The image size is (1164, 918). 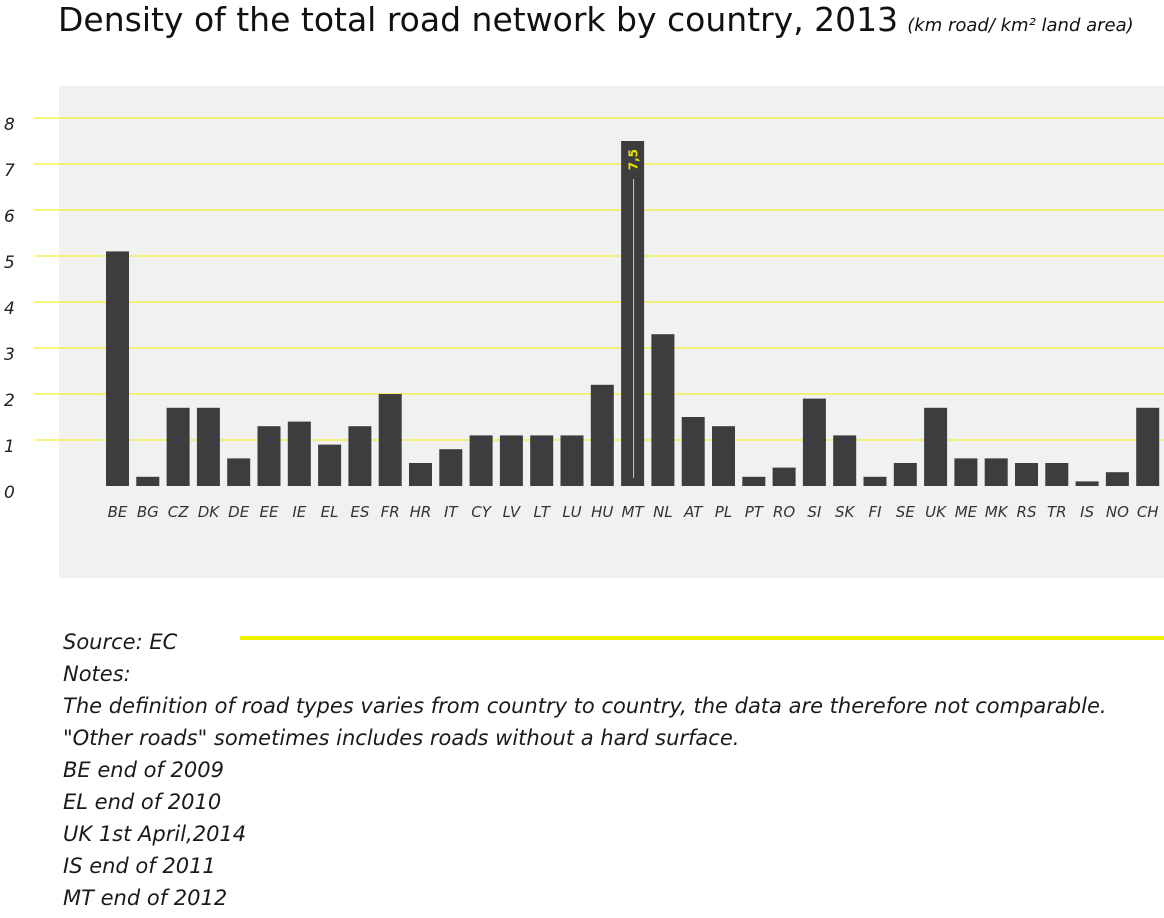 What do you see at coordinates (634, 159) in the screenshot?
I see `data-label: 7,5` at bounding box center [634, 159].